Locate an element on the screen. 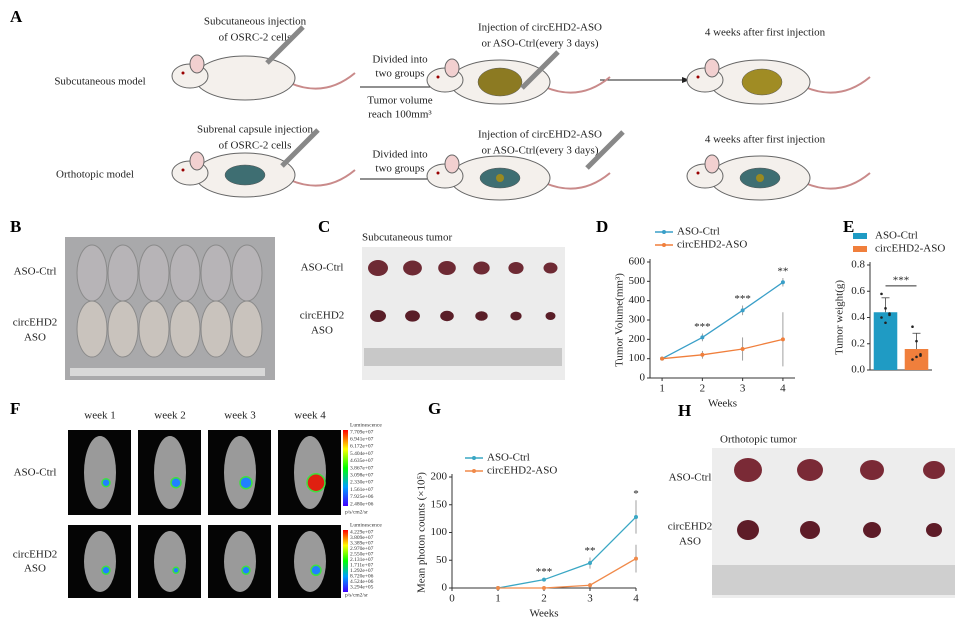  scale-tick: 3.389e+07 is located at coordinates (362, 543).